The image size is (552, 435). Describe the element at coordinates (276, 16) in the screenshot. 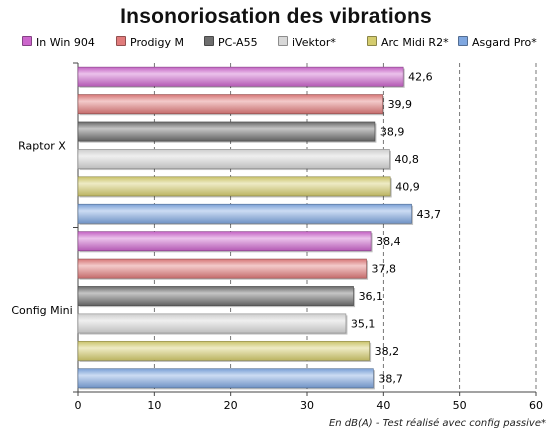

I see `chart-title: Insonoriosation des vibrations` at that location.